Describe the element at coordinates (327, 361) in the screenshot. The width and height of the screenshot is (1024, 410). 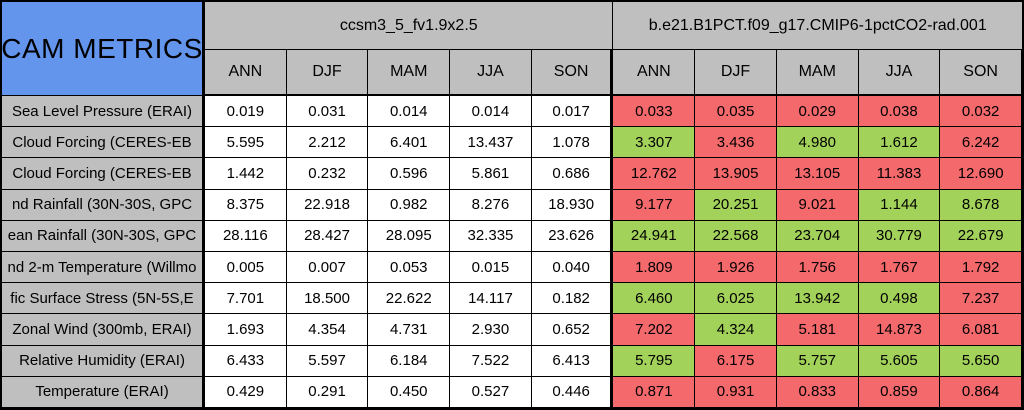
I see `model1-value: 5.597` at that location.